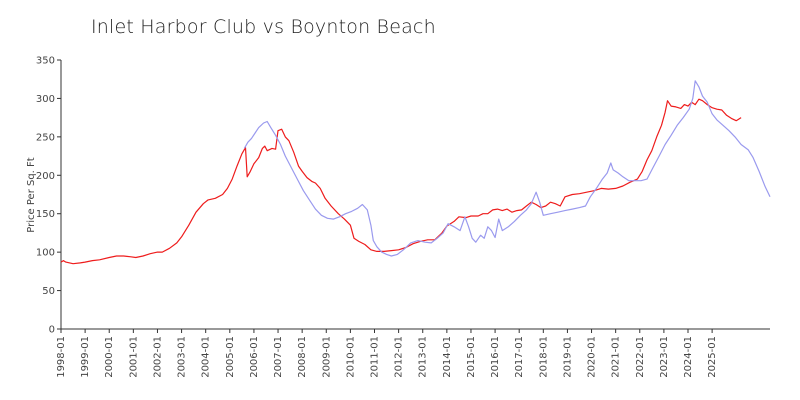  What do you see at coordinates (45, 99) in the screenshot?
I see `y-tick-label: 300` at bounding box center [45, 99].